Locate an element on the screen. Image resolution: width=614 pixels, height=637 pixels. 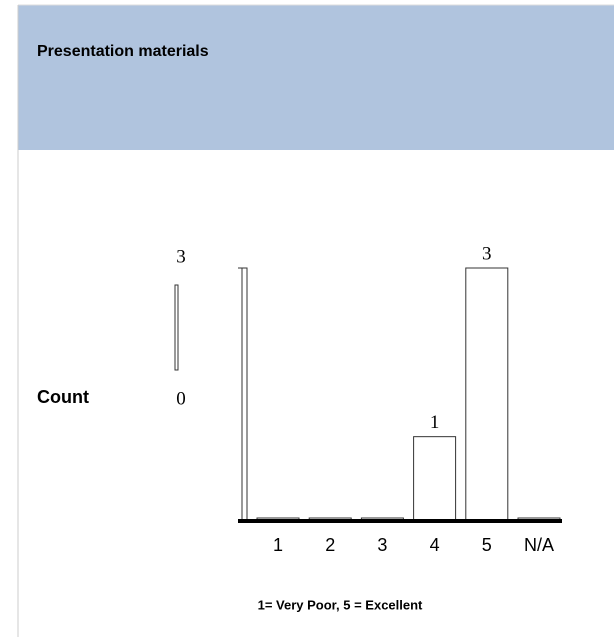
chart-title: Presentation materials is located at coordinates (123, 51).